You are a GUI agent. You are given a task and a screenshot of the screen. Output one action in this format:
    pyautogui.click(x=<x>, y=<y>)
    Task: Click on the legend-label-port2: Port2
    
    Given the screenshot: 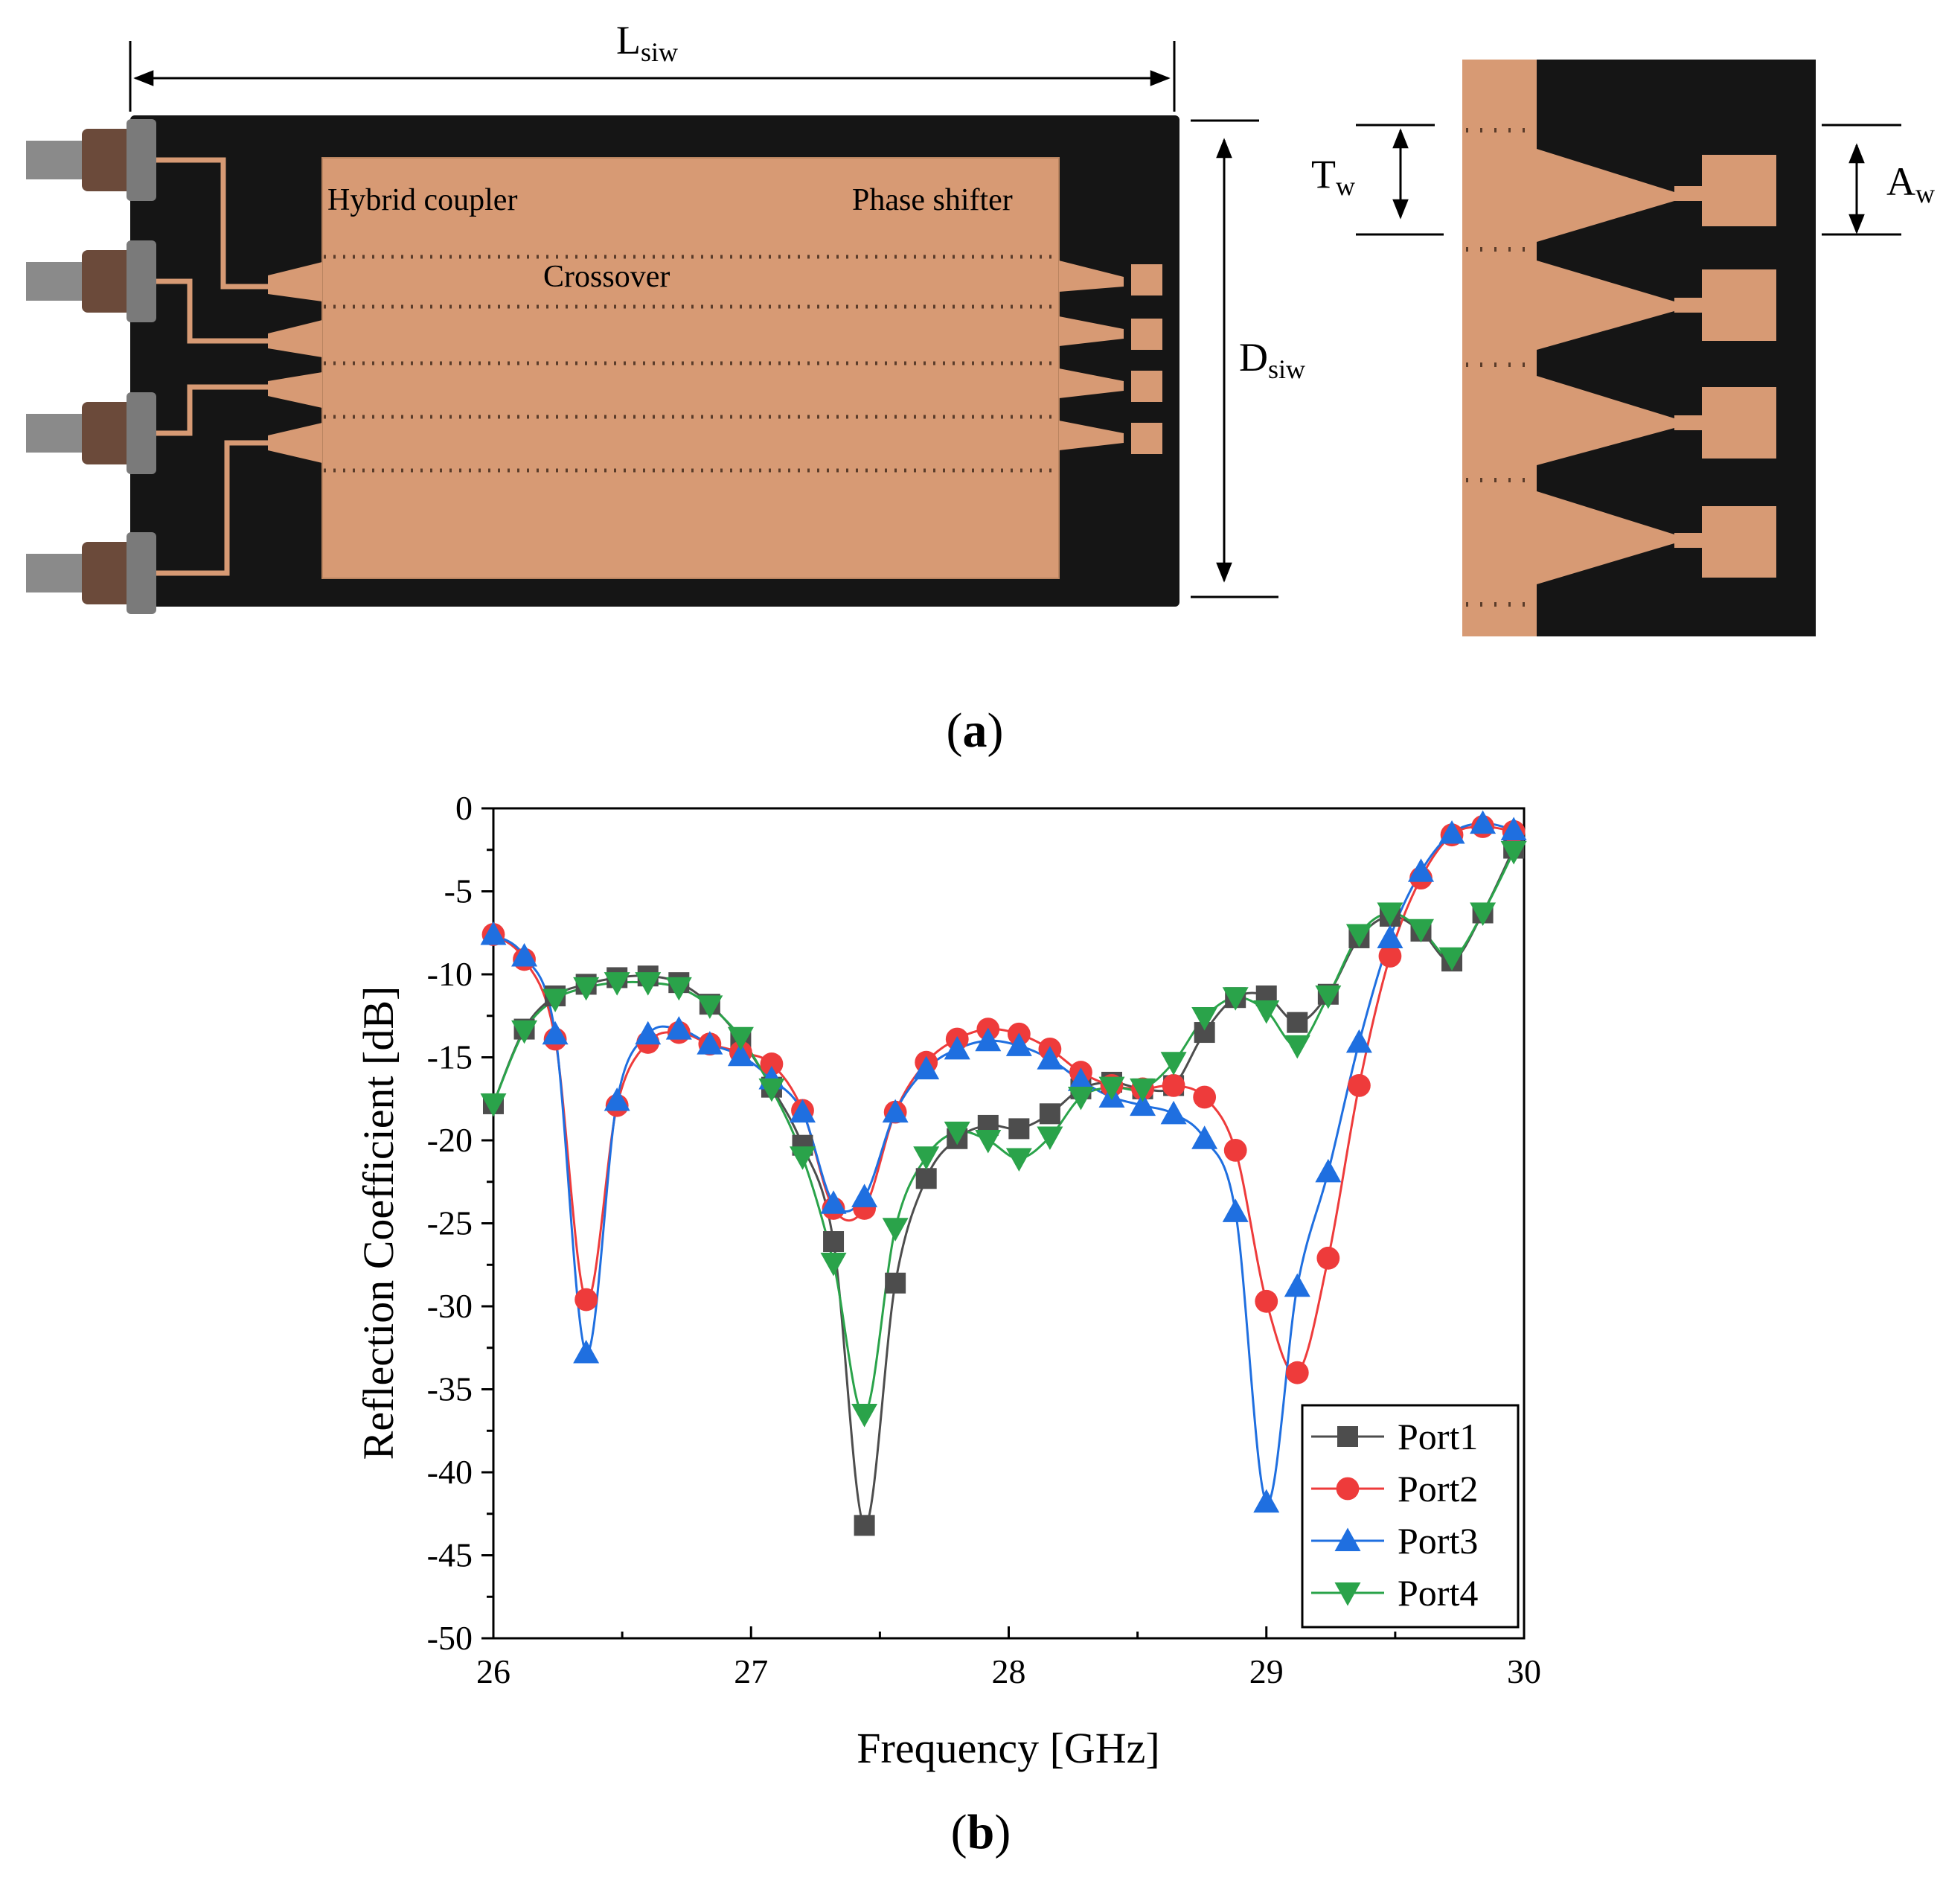 What is the action you would take?
    pyautogui.click(x=1438, y=1489)
    